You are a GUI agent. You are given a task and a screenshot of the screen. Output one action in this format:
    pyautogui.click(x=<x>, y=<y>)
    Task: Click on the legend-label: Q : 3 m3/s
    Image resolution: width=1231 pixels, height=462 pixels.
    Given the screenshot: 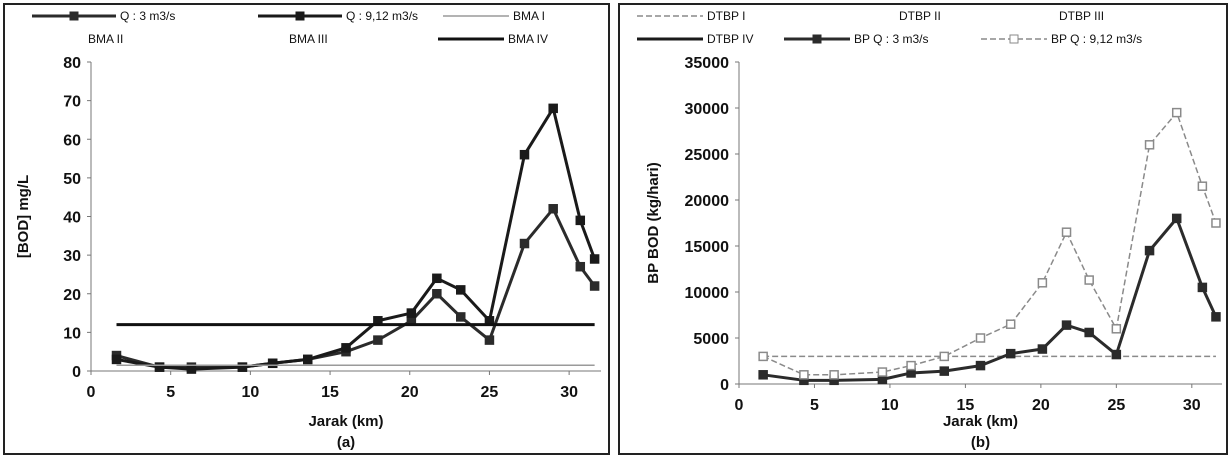 What is the action you would take?
    pyautogui.click(x=147, y=16)
    